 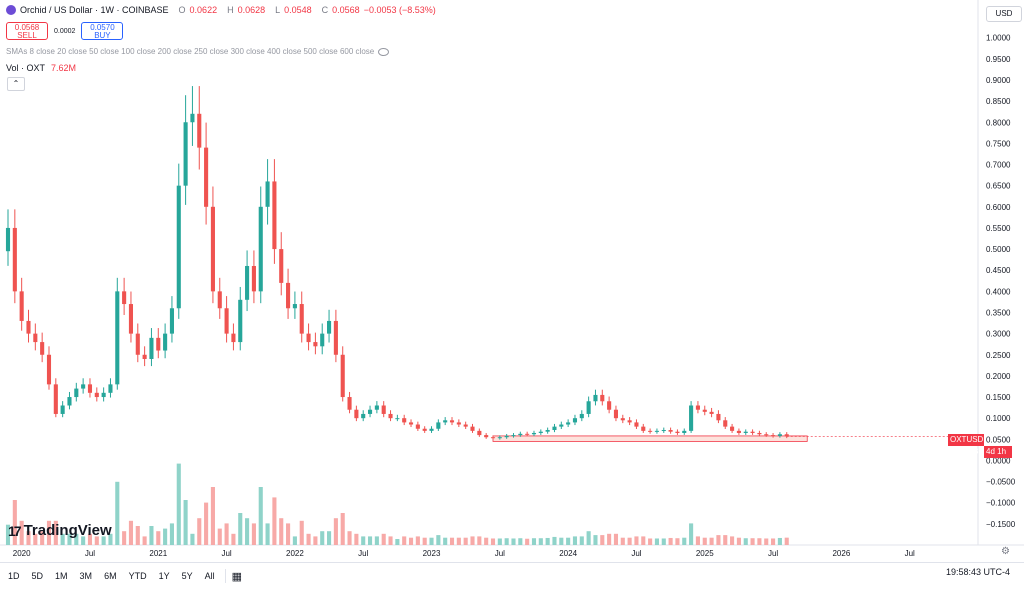 I want to click on range-button-3m: 3M, so click(x=86, y=576).